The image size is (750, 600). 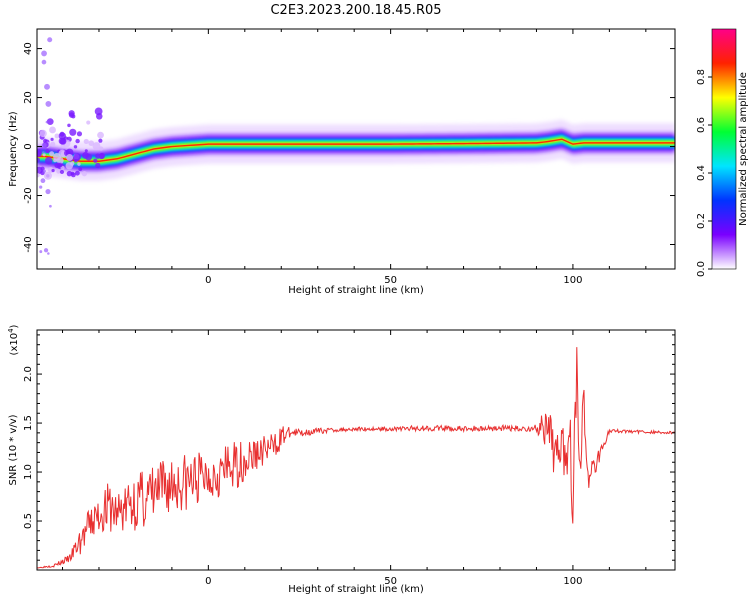 What do you see at coordinates (28, 374) in the screenshot?
I see `y-tick-label: 2.0` at bounding box center [28, 374].